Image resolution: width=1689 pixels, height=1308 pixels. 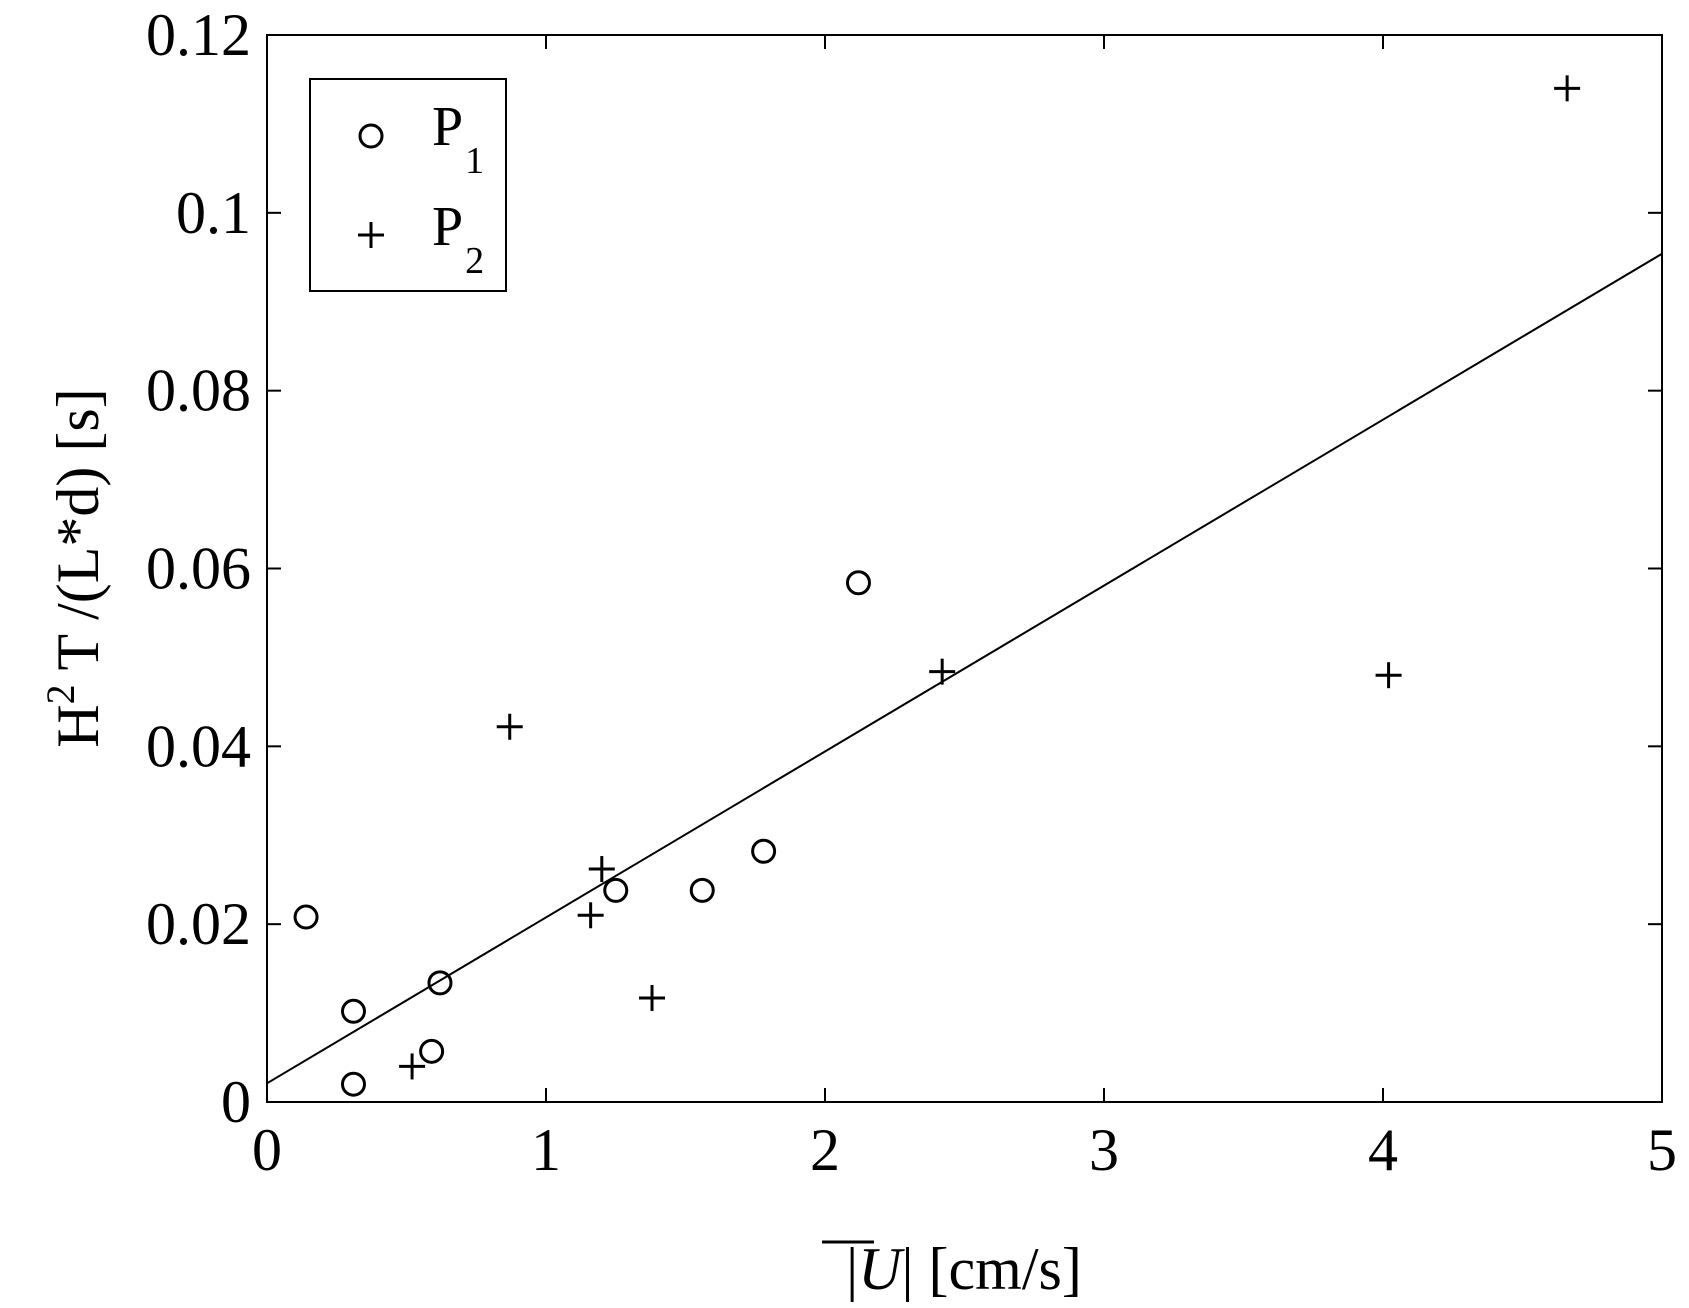 What do you see at coordinates (213, 213) in the screenshot?
I see `y-tick-label: 0.1` at bounding box center [213, 213].